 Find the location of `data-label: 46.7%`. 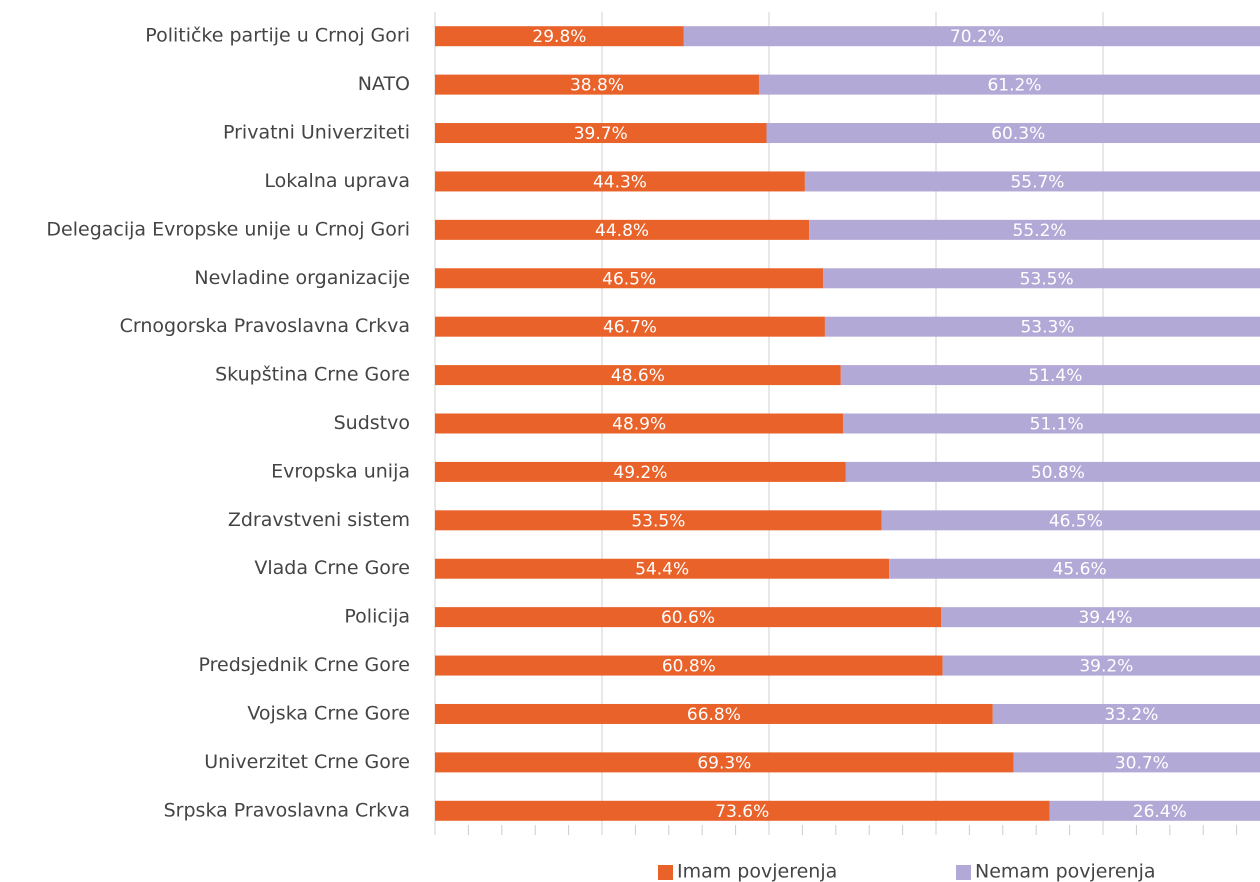

data-label: 46.7% is located at coordinates (630, 328).